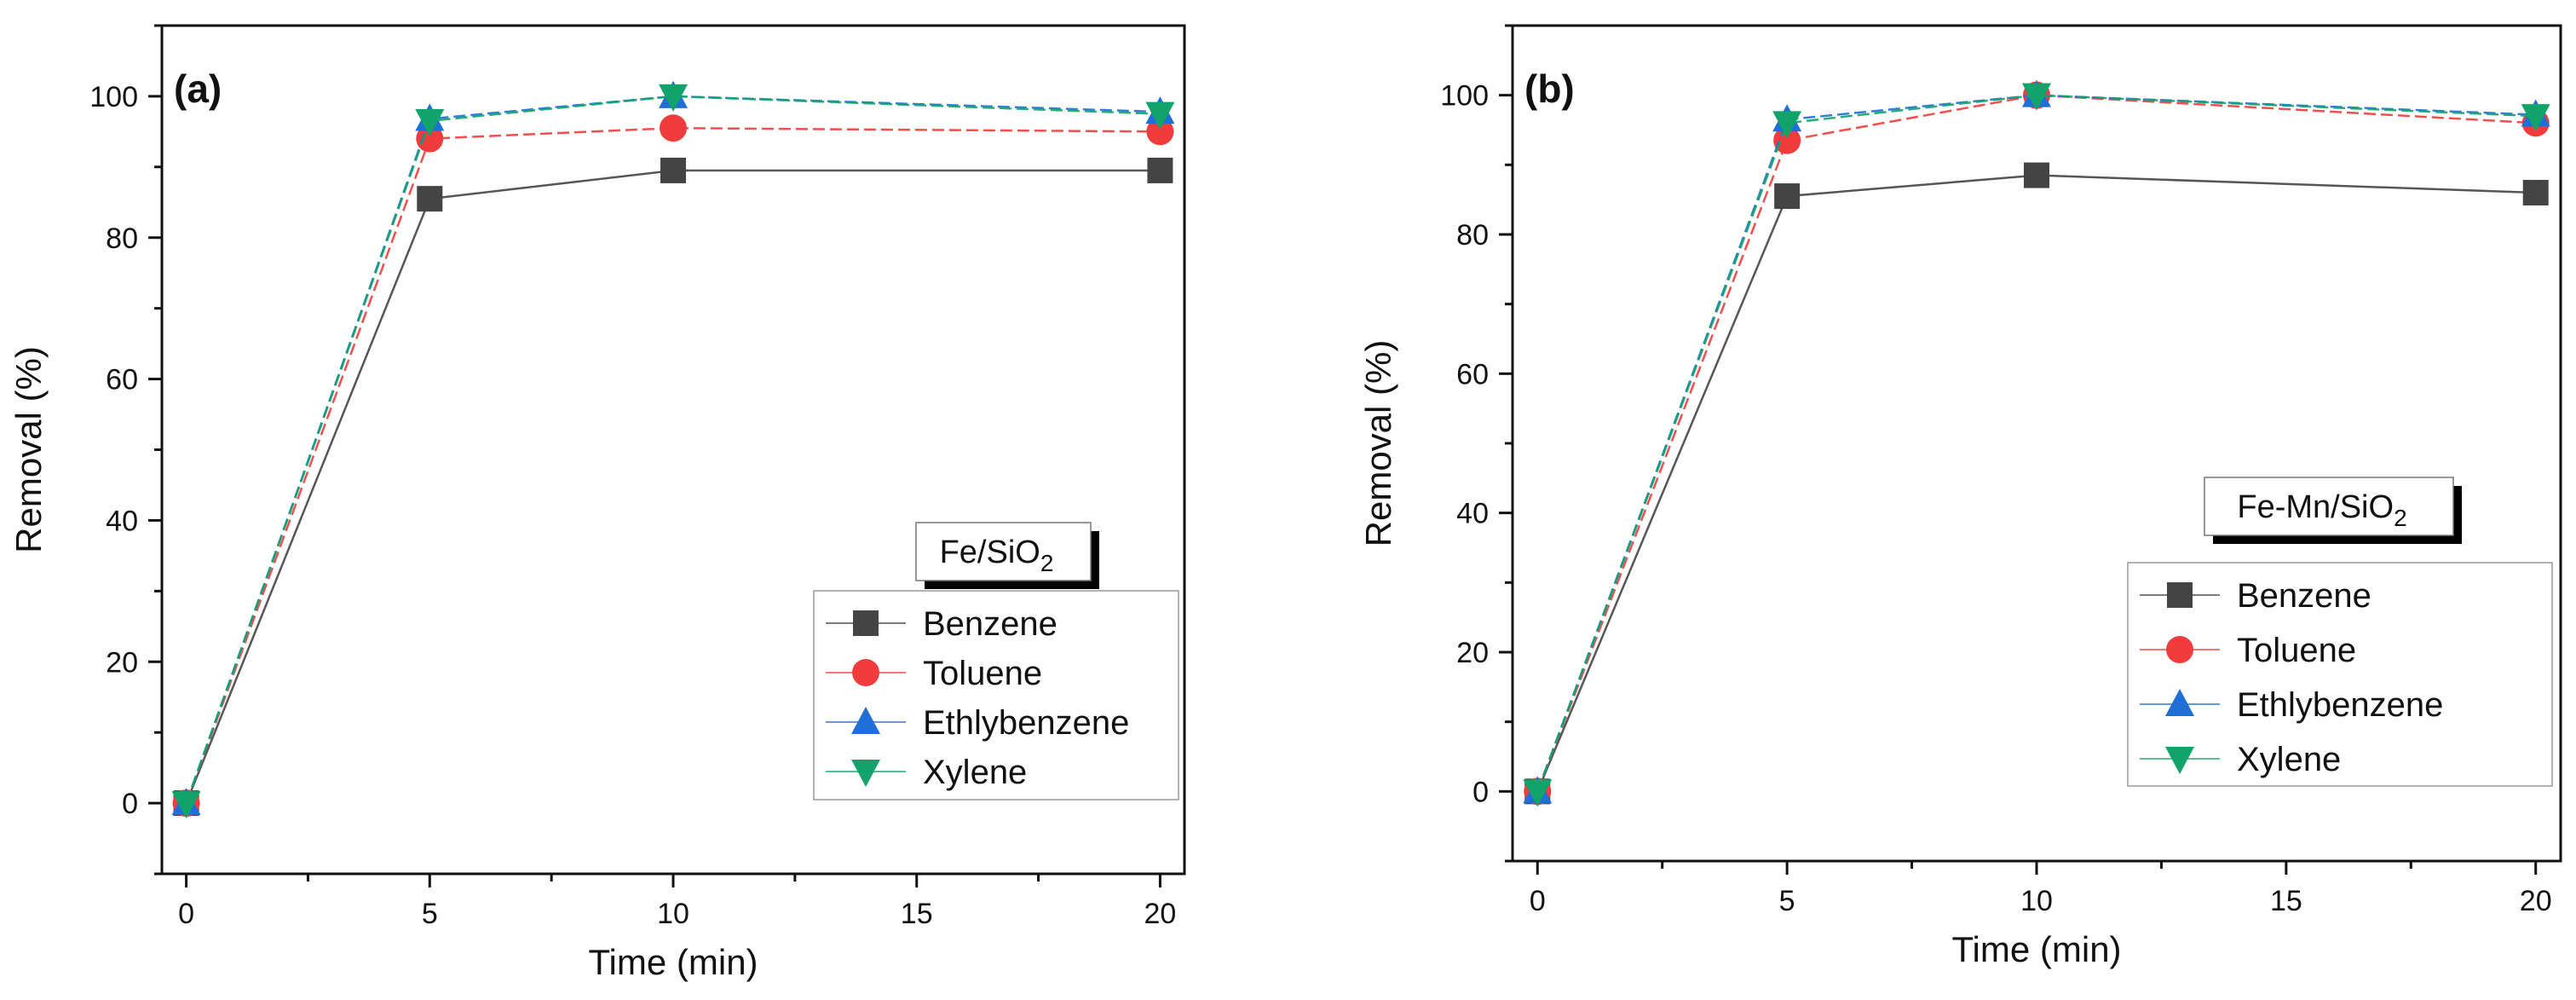 The height and width of the screenshot is (1000, 2576). Describe the element at coordinates (2340, 674) in the screenshot. I see `legend-box` at that location.